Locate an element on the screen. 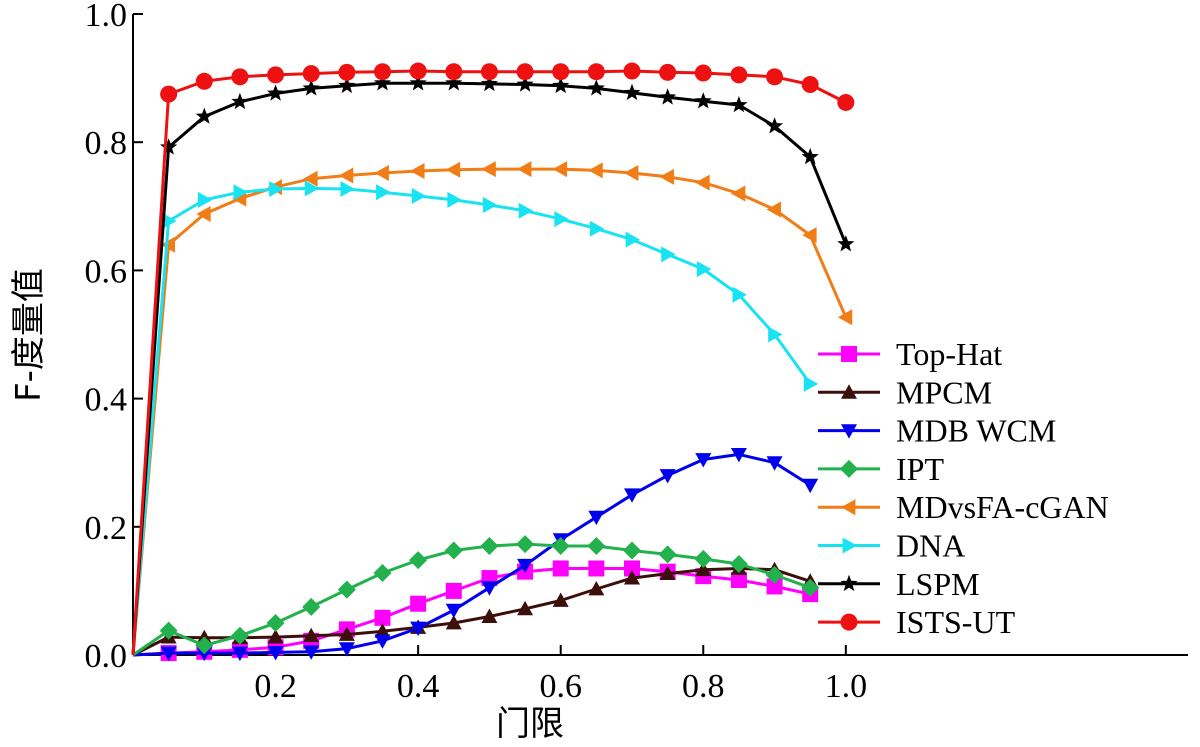 Image resolution: width=1200 pixels, height=747 pixels. legend-label: IPT is located at coordinates (920, 469).